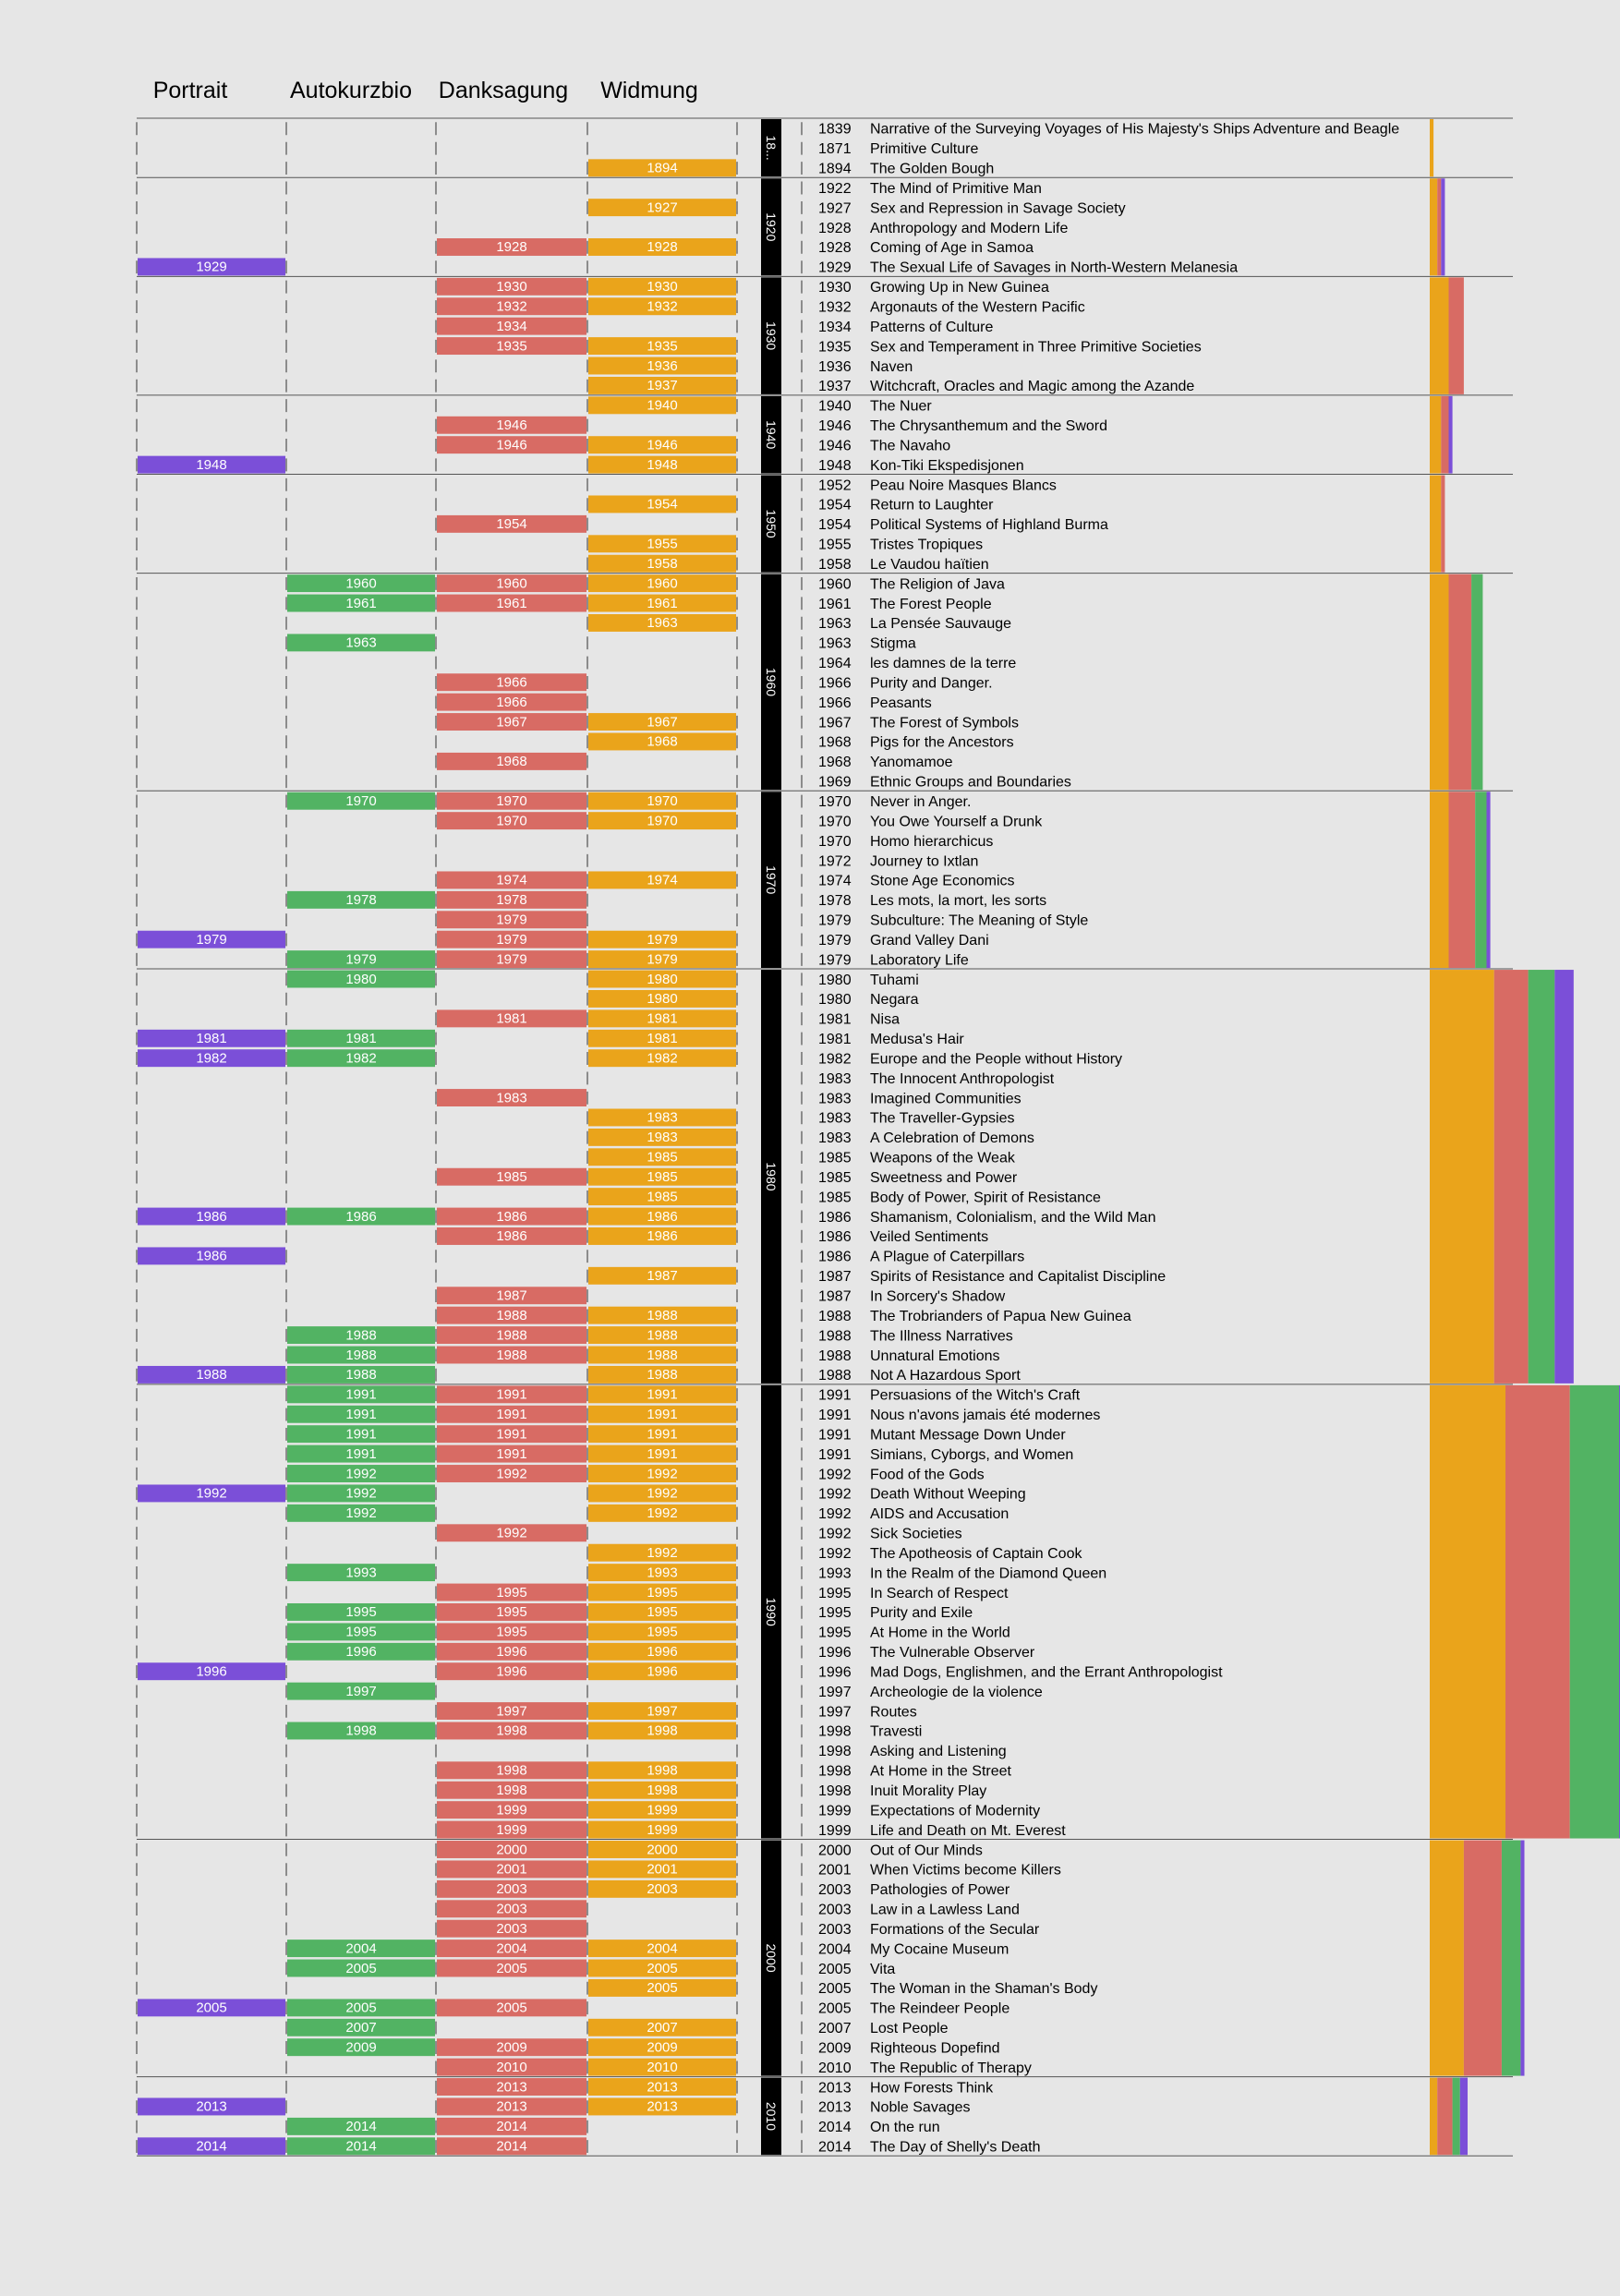 This screenshot has width=1620, height=2296. Describe the element at coordinates (1456, 2117) in the screenshot. I see `decade-summary-autokurzbio` at that location.